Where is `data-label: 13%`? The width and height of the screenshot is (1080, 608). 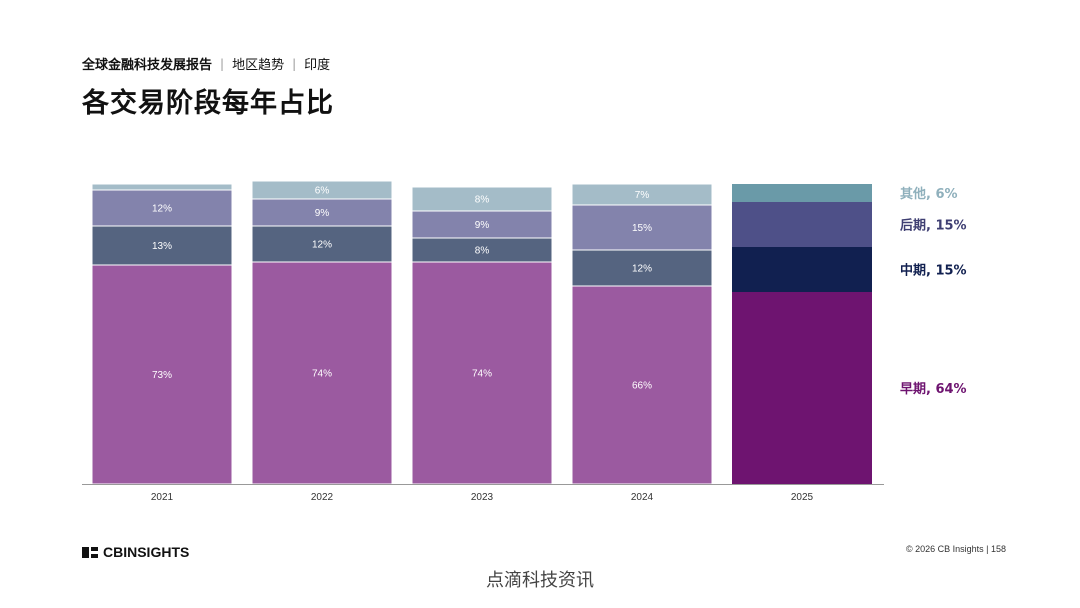
data-label: 13% is located at coordinates (162, 246).